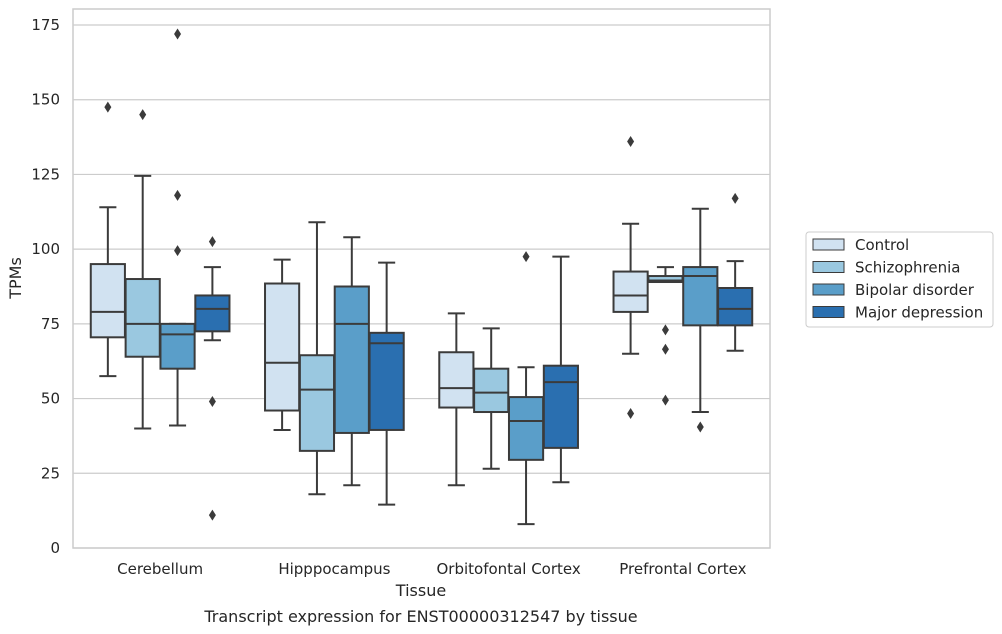 The image size is (1002, 634). I want to click on legend-label: Bipolar disorder, so click(915, 290).